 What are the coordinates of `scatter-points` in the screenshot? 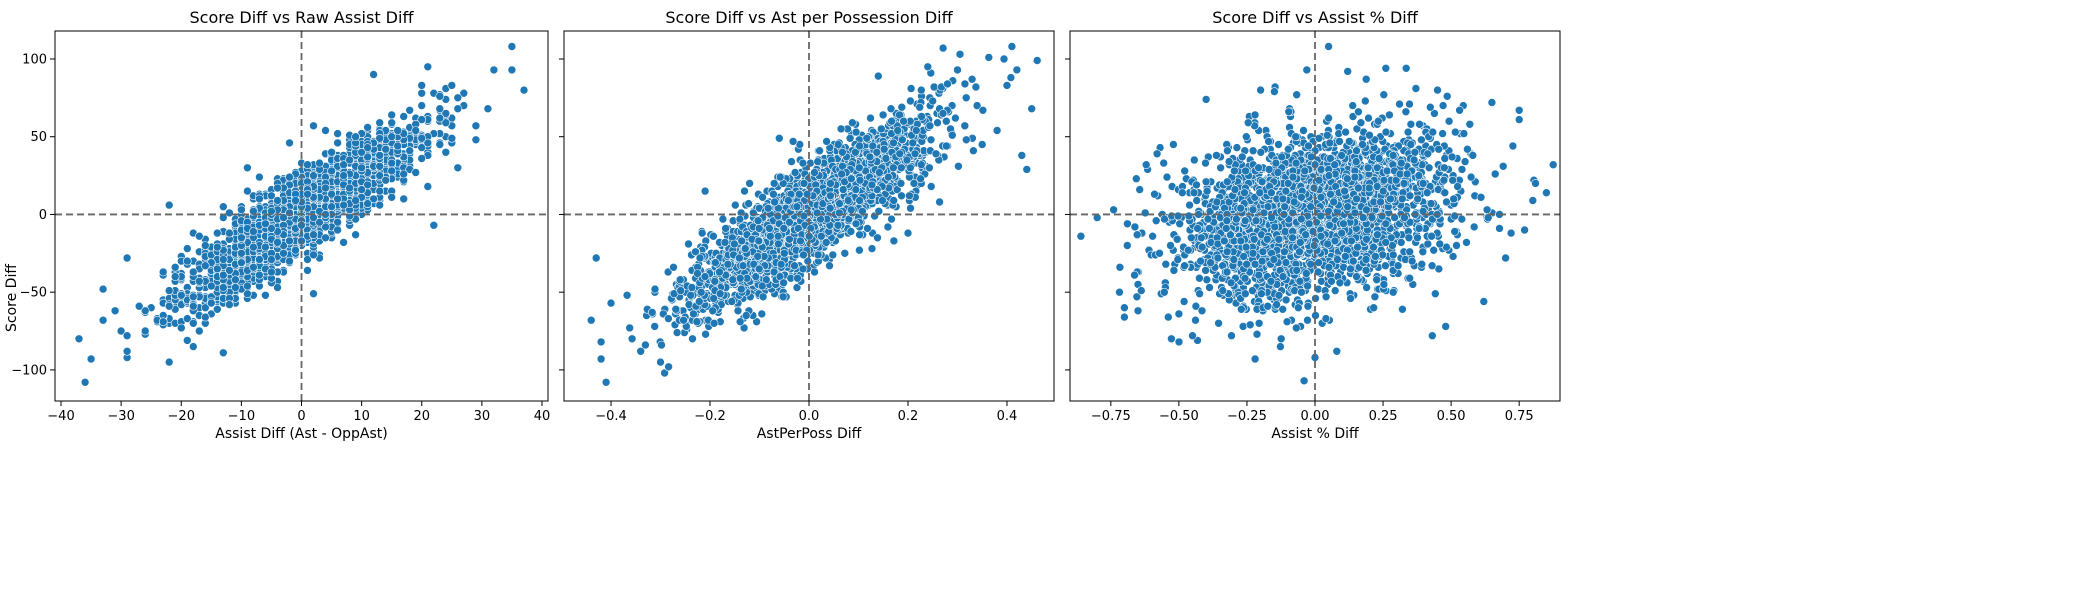 It's located at (814, 214).